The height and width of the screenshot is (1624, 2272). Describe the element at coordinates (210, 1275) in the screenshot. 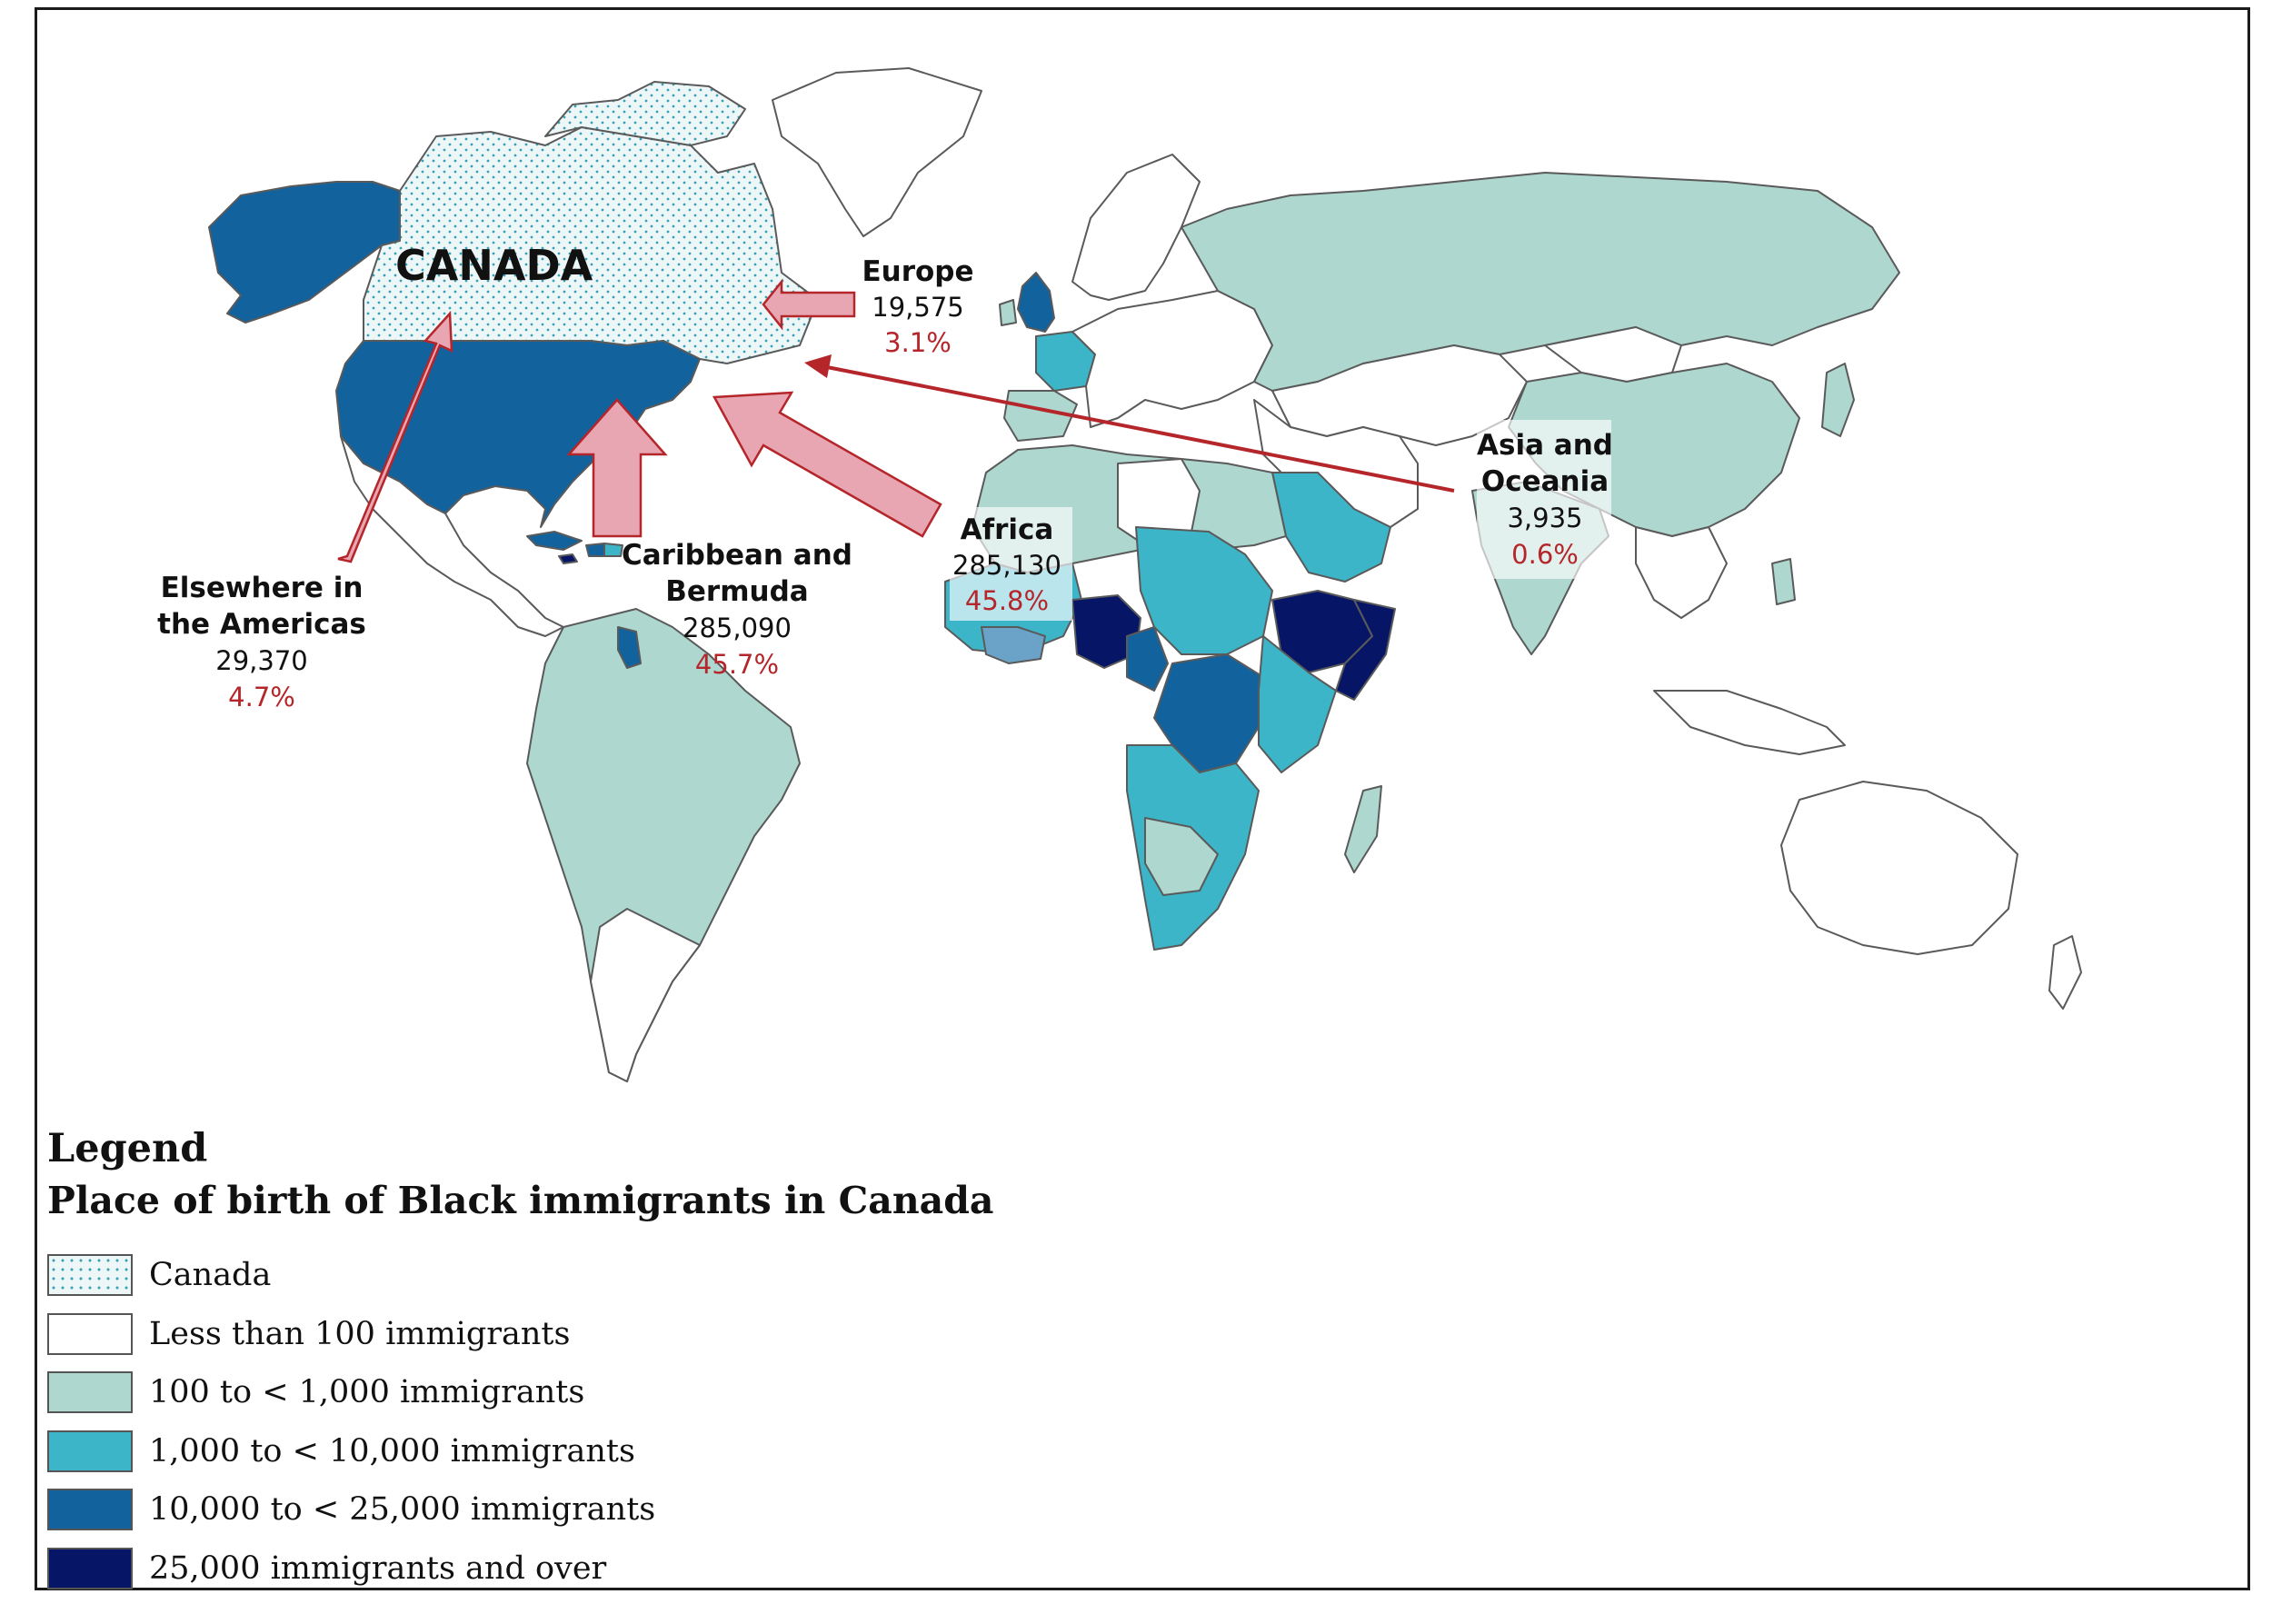

I see `legend-label: Canada` at that location.